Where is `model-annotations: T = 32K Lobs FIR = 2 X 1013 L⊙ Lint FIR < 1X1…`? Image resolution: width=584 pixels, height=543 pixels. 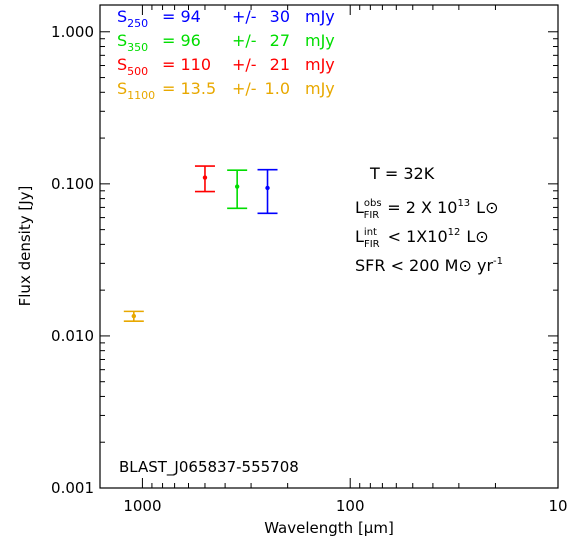 model-annotations: T = 32K Lobs FIR = 2 X 1013 L⊙ Lint FIR < 1X1… is located at coordinates (429, 219).